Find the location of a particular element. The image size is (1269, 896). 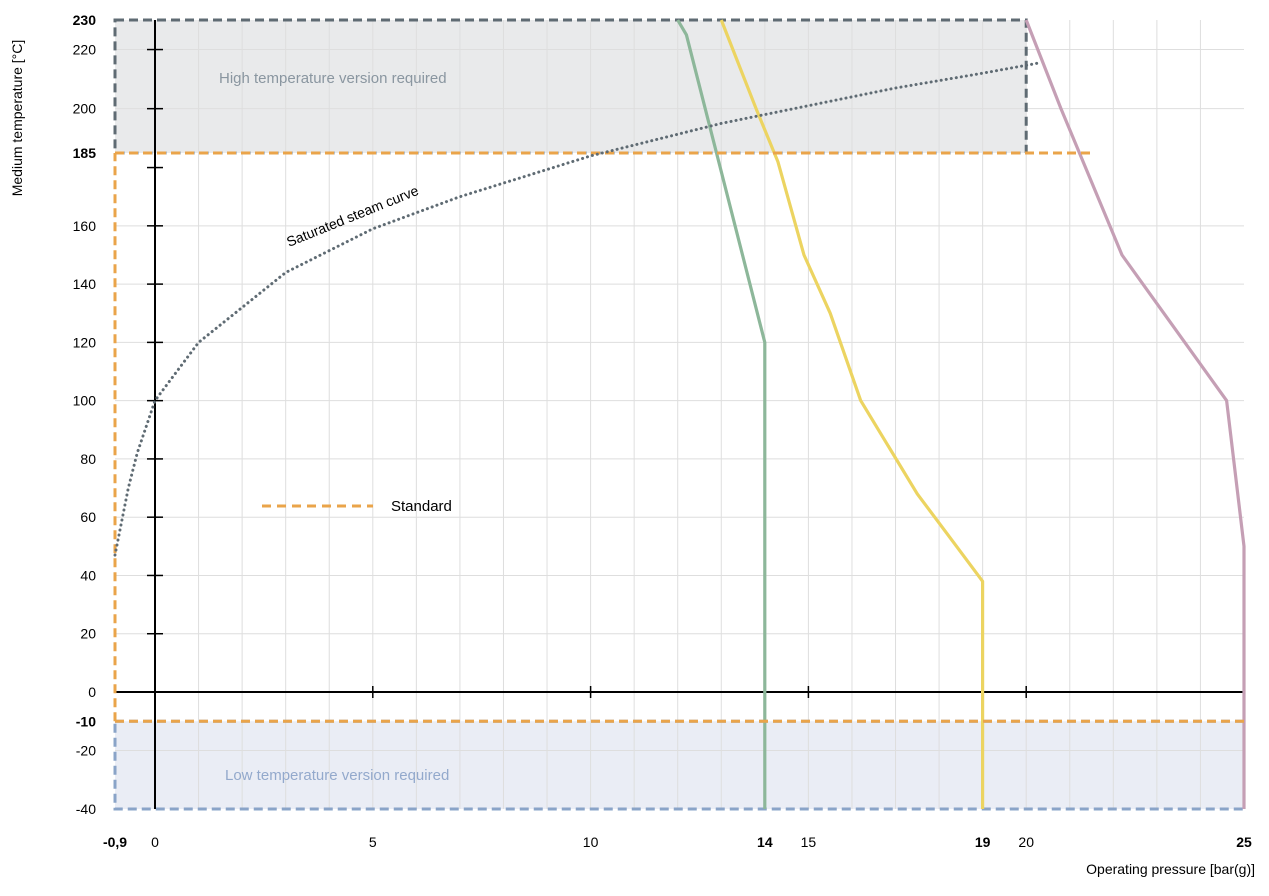

y-tick-label: 120 is located at coordinates (85, 342).